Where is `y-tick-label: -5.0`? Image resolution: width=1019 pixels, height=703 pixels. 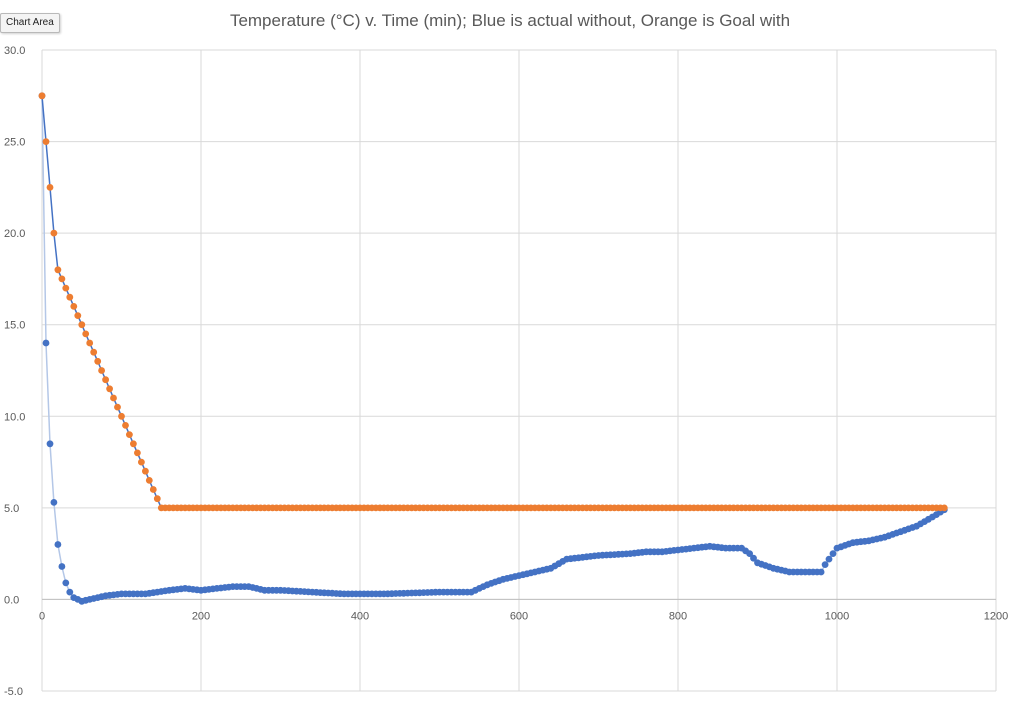
y-tick-label: -5.0 is located at coordinates (13, 692).